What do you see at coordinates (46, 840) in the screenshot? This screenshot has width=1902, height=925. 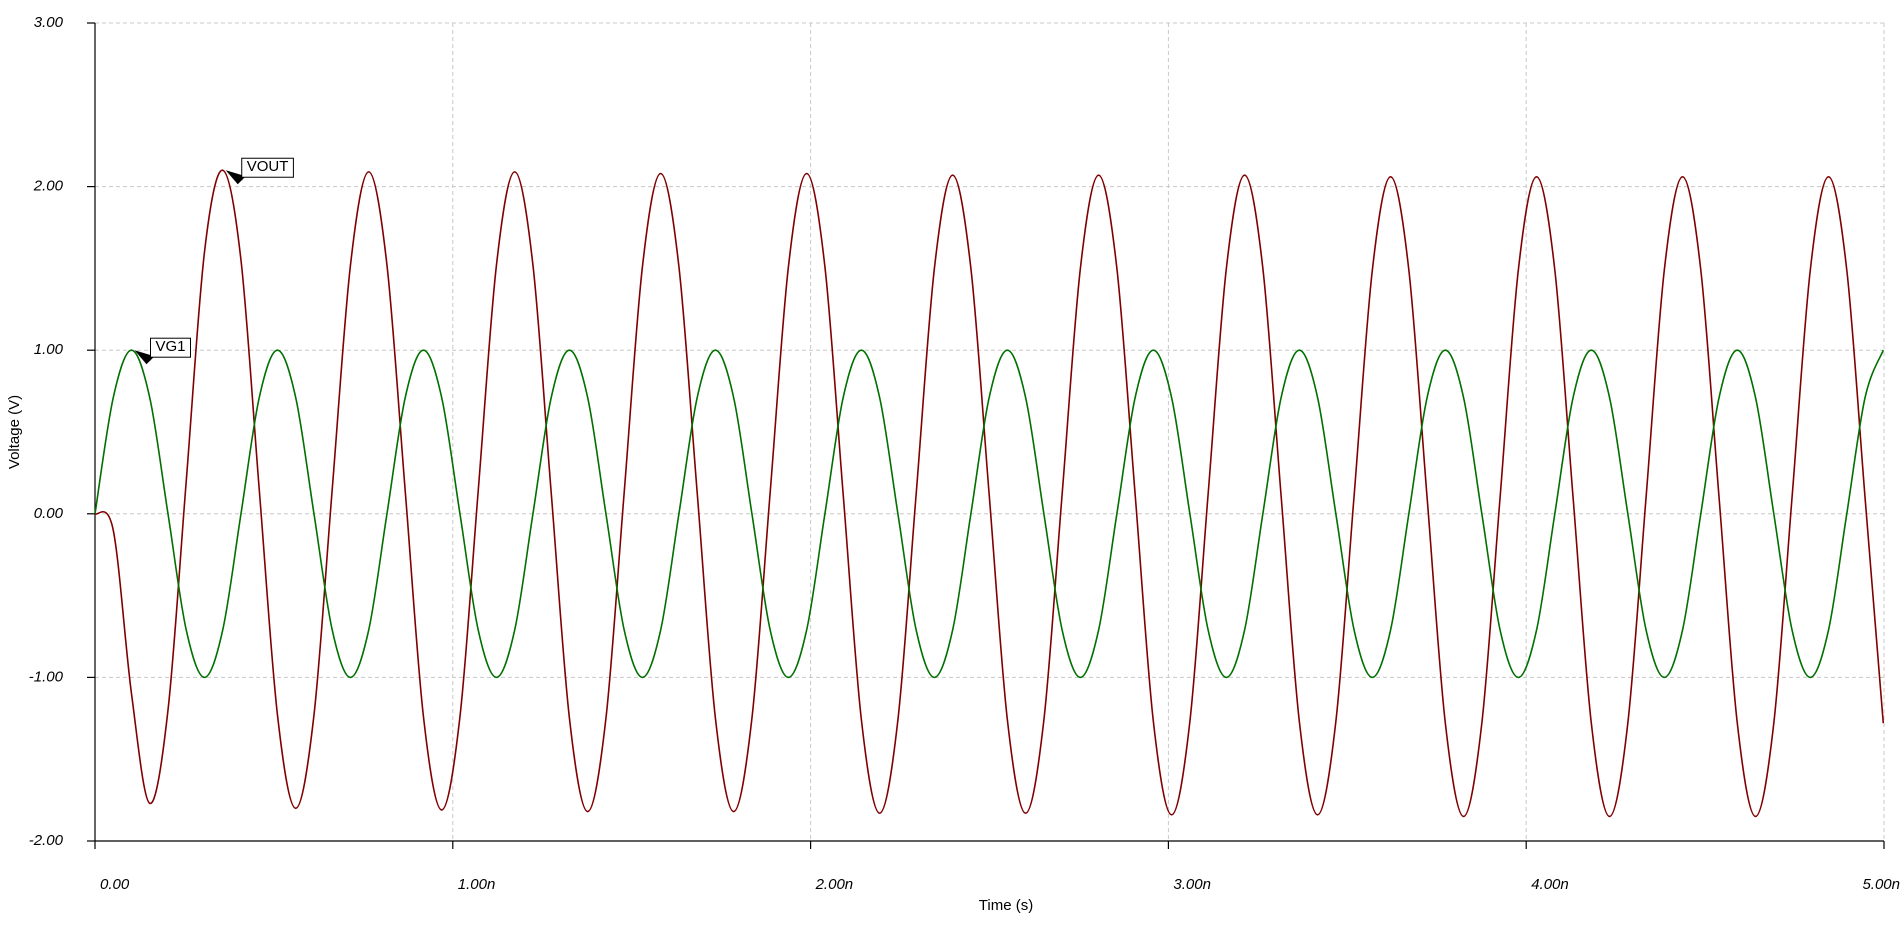 I see `y-tick-label: -2.00` at bounding box center [46, 840].